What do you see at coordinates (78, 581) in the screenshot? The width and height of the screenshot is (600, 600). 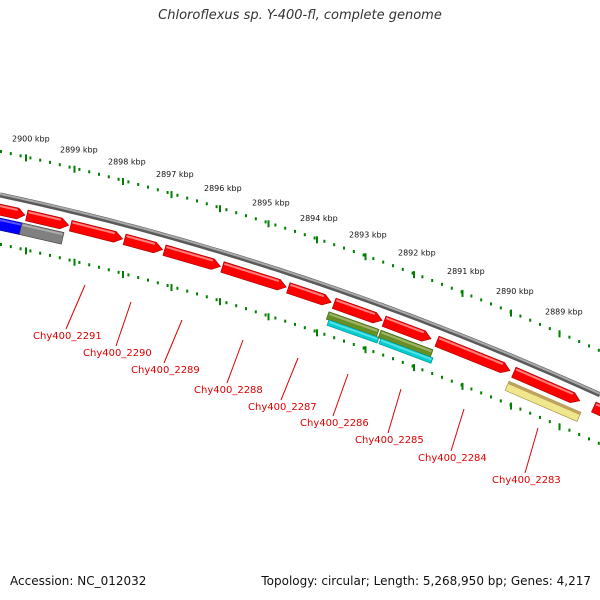 I see `accession-text: Accession: NC_012032` at bounding box center [78, 581].